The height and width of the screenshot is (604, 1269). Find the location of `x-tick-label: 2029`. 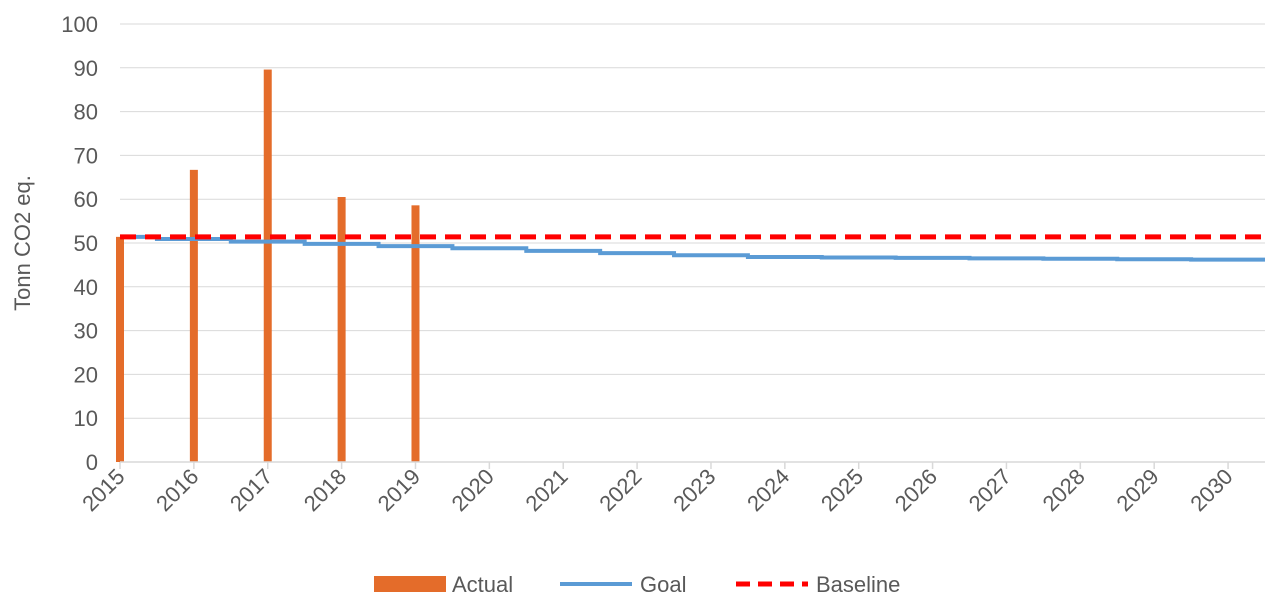

x-tick-label: 2029 is located at coordinates (1137, 490).